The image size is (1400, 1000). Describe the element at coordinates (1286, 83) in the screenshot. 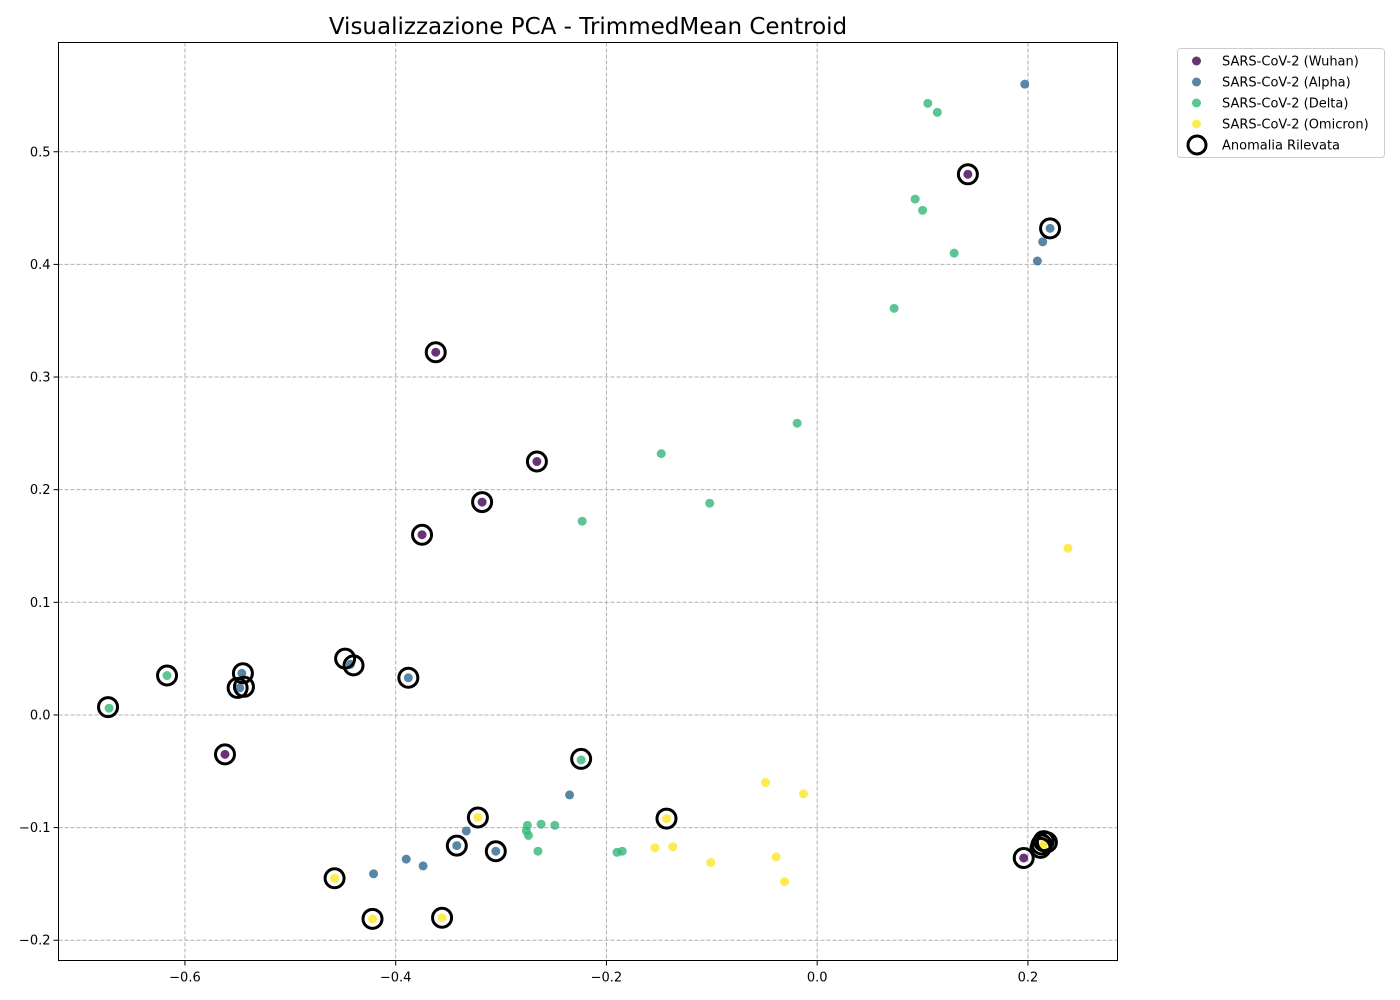

I see `legend-label: SARS-CoV-2 (Alpha)` at that location.